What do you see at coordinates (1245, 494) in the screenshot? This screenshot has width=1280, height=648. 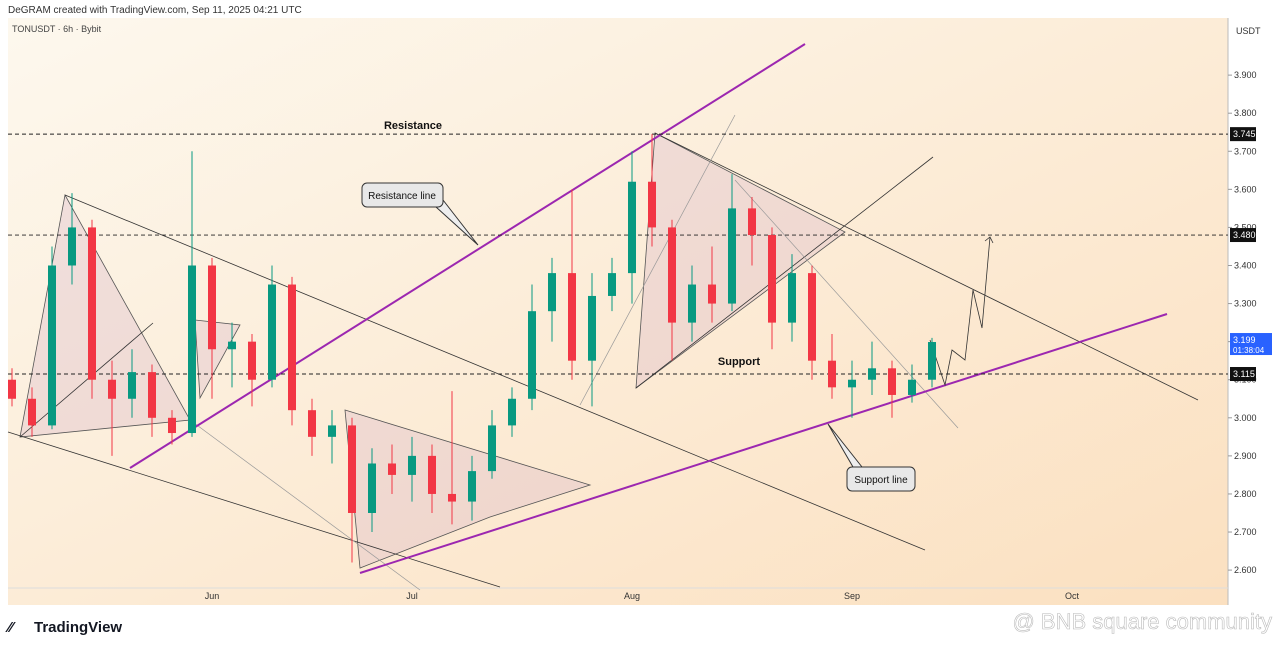 I see `y-tick-label: 2.800` at bounding box center [1245, 494].